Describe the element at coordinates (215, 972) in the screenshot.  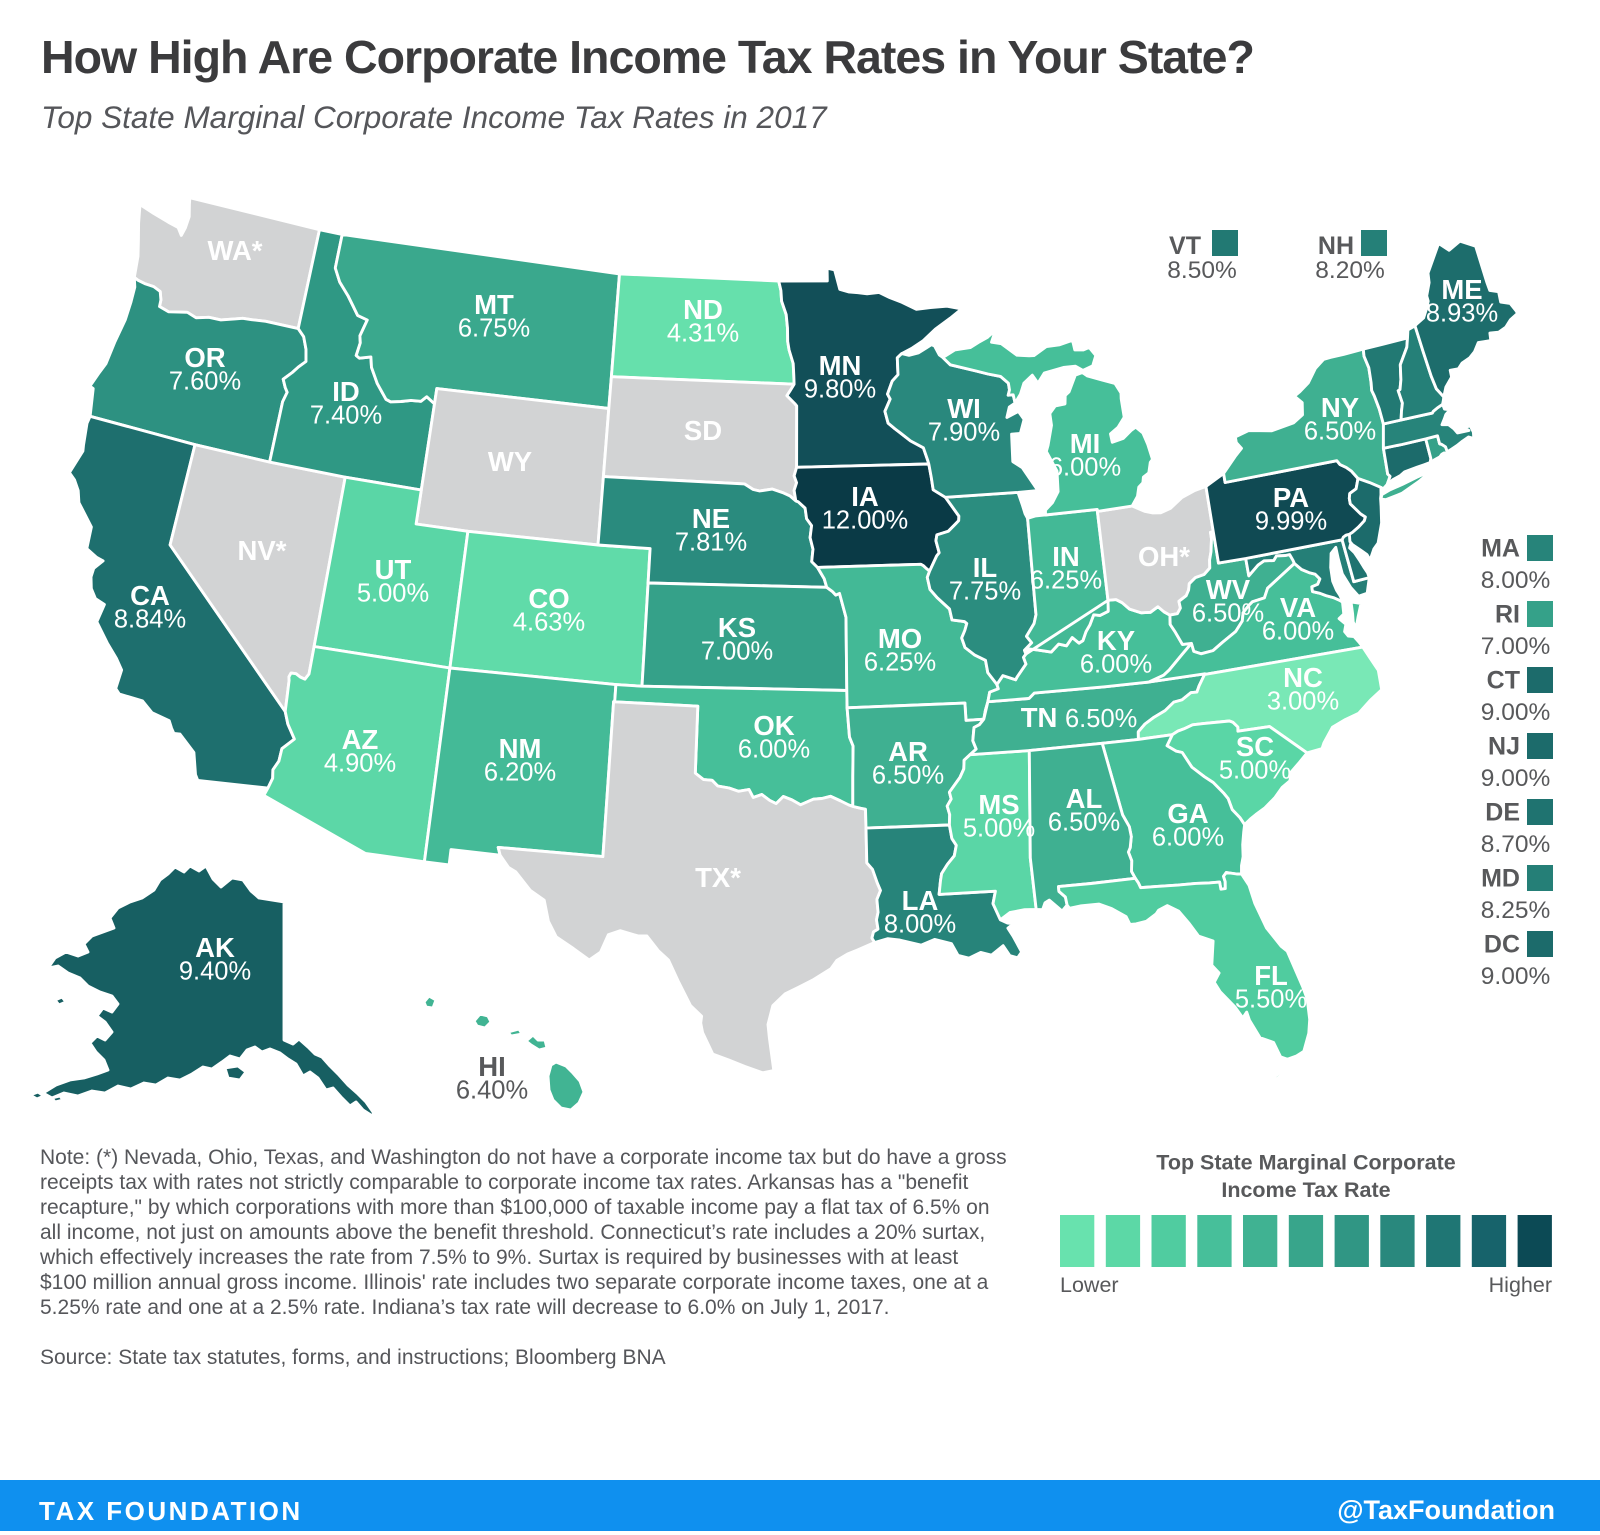
I see `svg-text: 9.40%` at that location.